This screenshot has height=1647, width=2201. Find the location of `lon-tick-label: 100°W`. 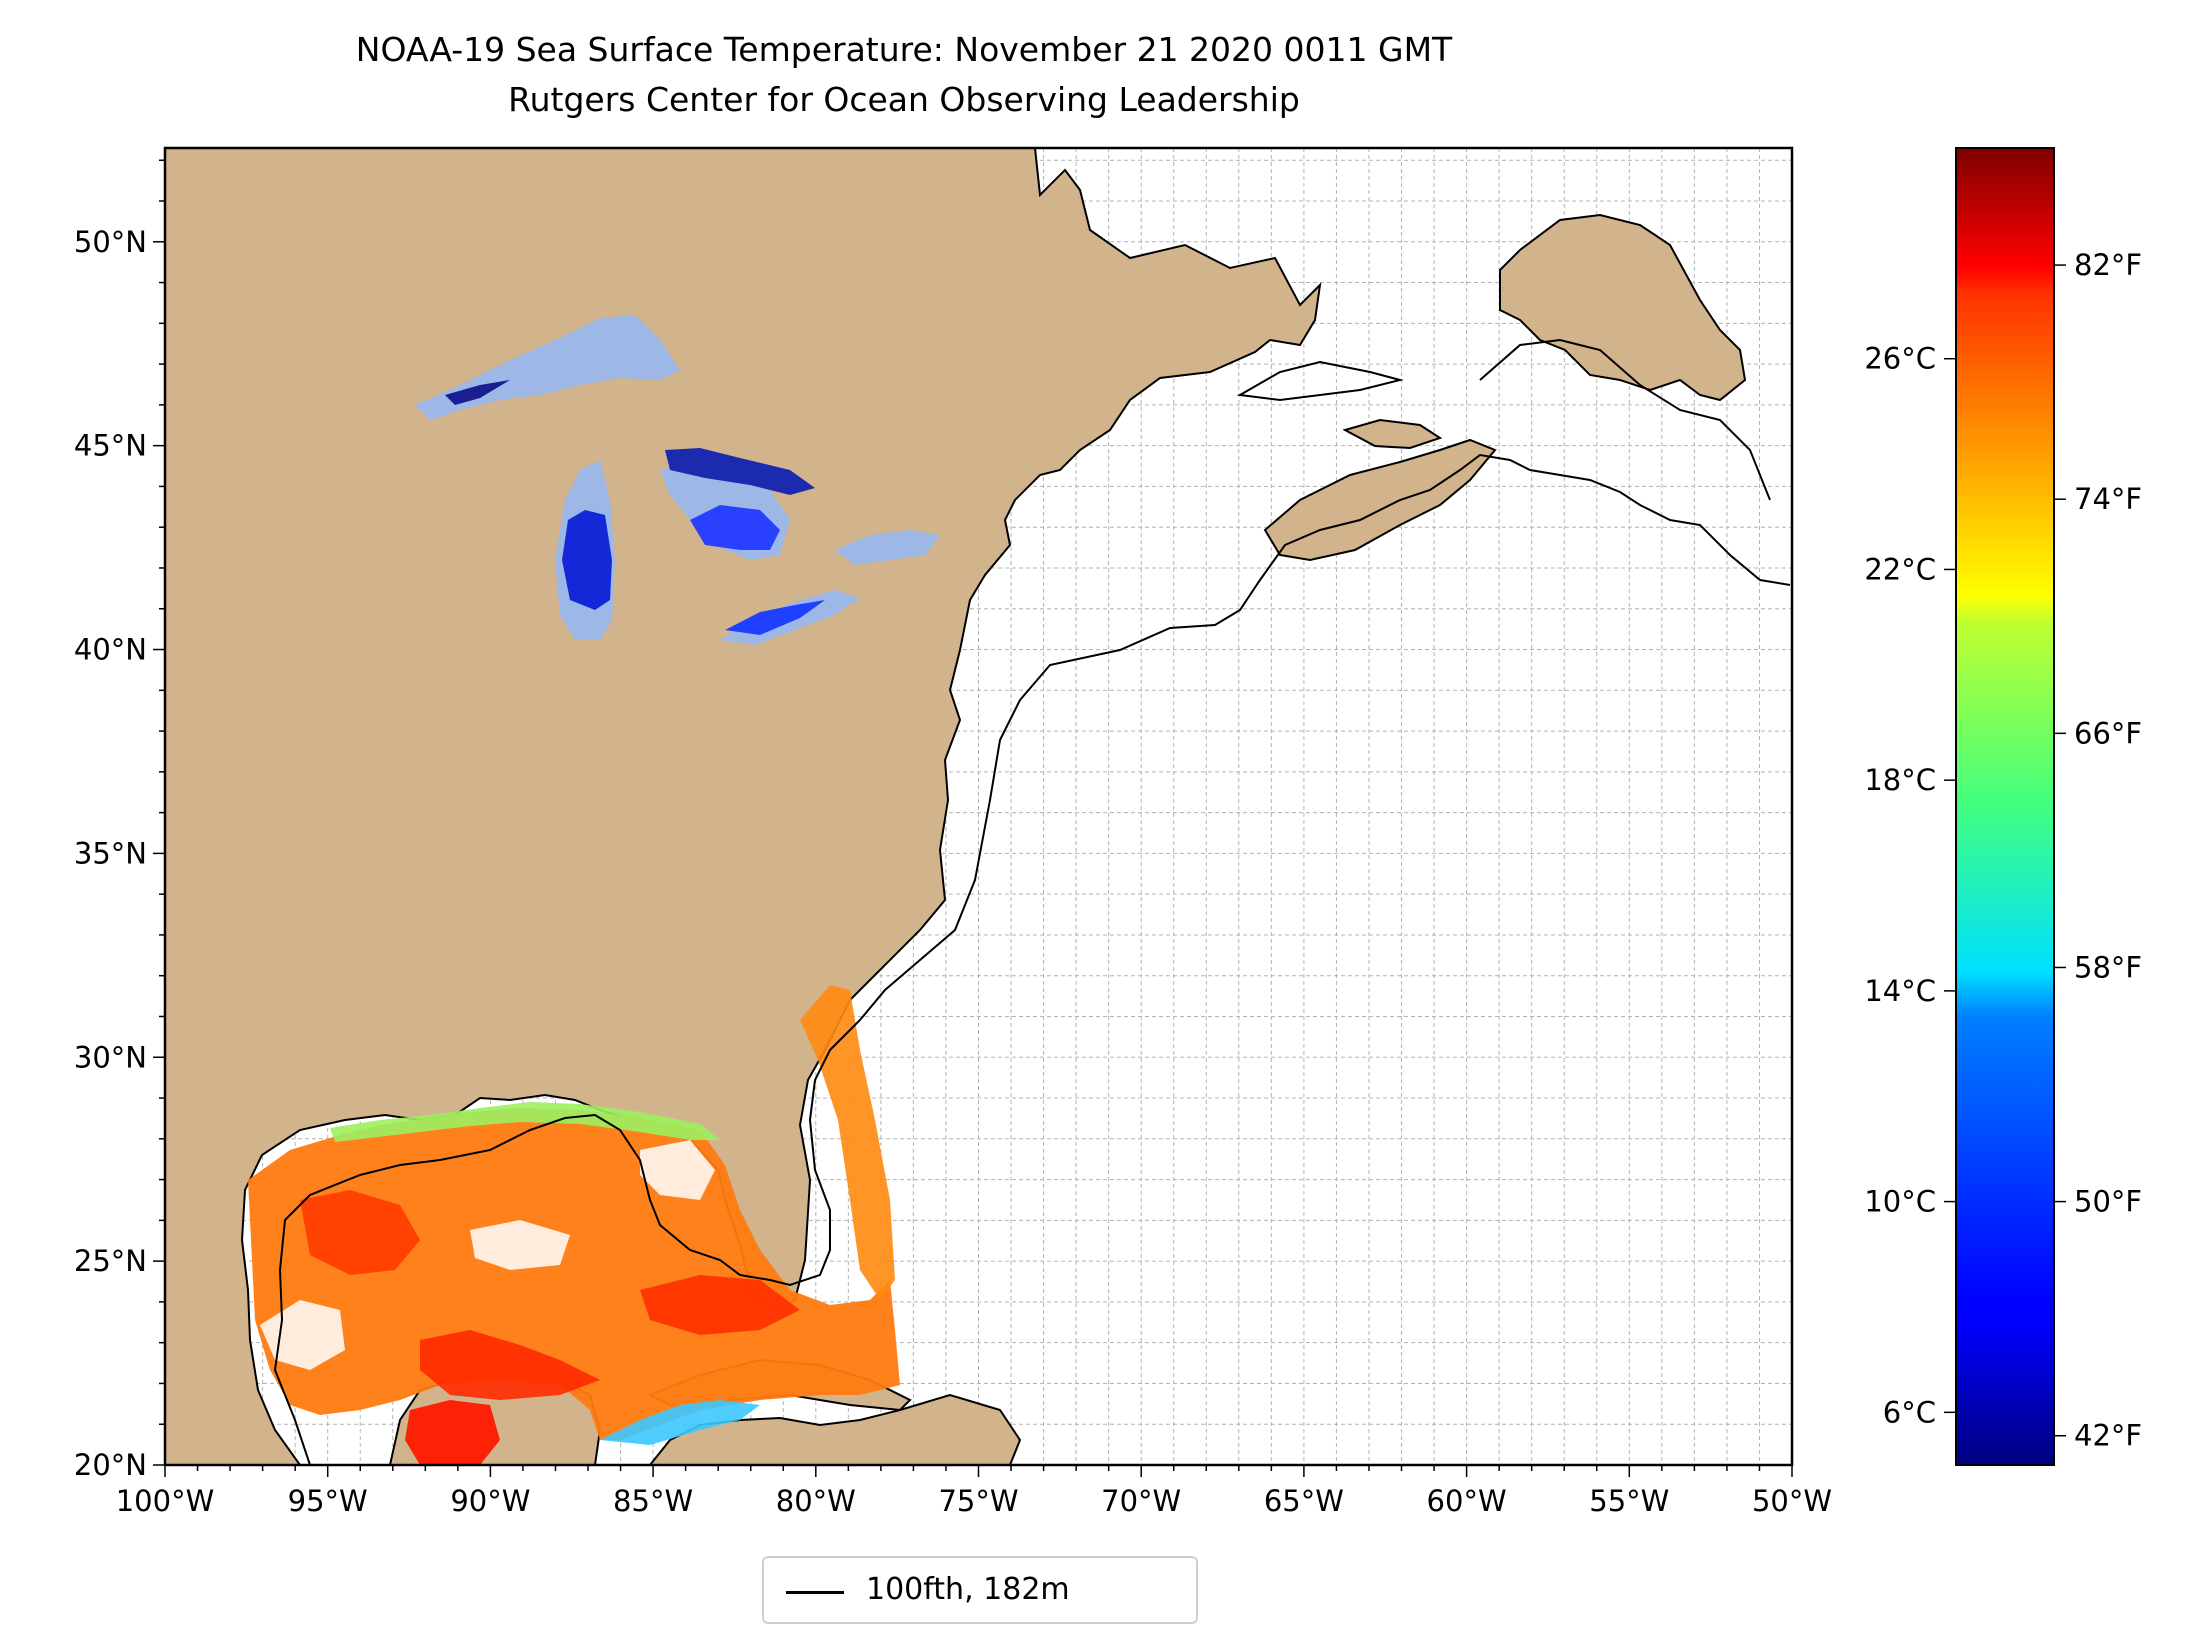

lon-tick-label: 100°W is located at coordinates (165, 1501).